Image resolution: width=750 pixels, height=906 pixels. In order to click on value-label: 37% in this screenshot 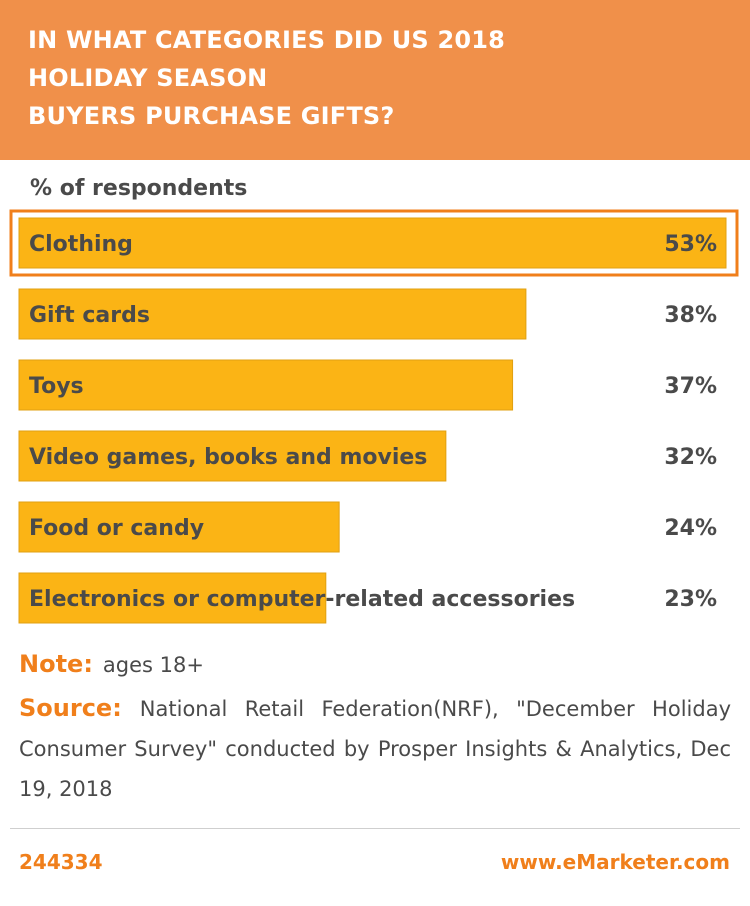, I will do `click(690, 386)`.